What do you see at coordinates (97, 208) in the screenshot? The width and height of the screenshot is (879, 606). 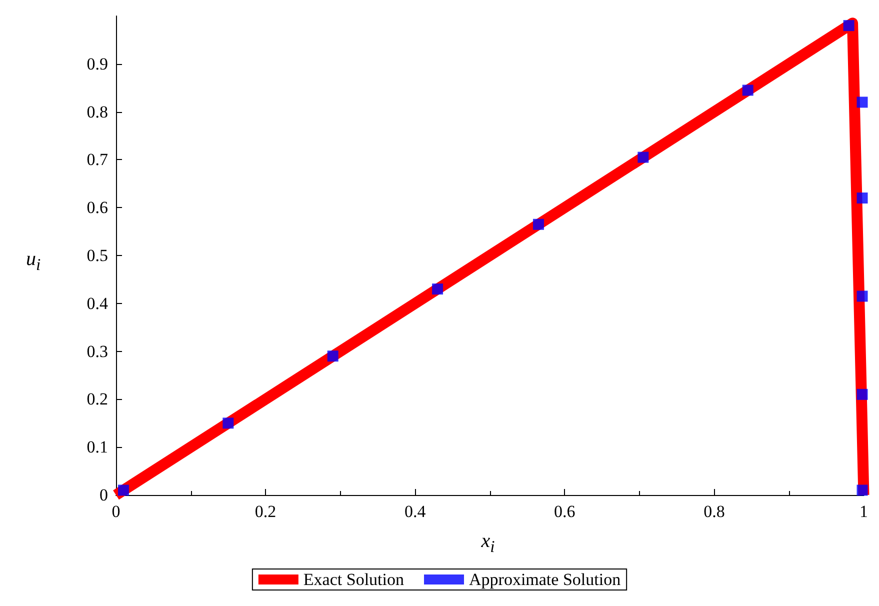 I see `y-tick-label: 0.6` at bounding box center [97, 208].